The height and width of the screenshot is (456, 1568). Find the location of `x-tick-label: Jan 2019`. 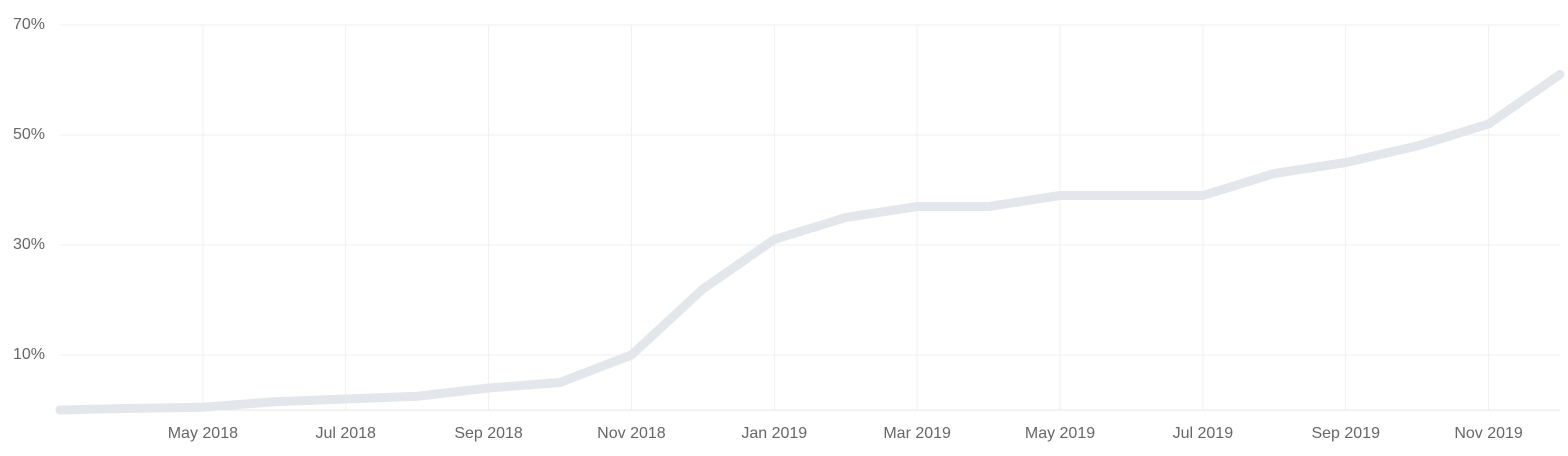

x-tick-label: Jan 2019 is located at coordinates (774, 433).